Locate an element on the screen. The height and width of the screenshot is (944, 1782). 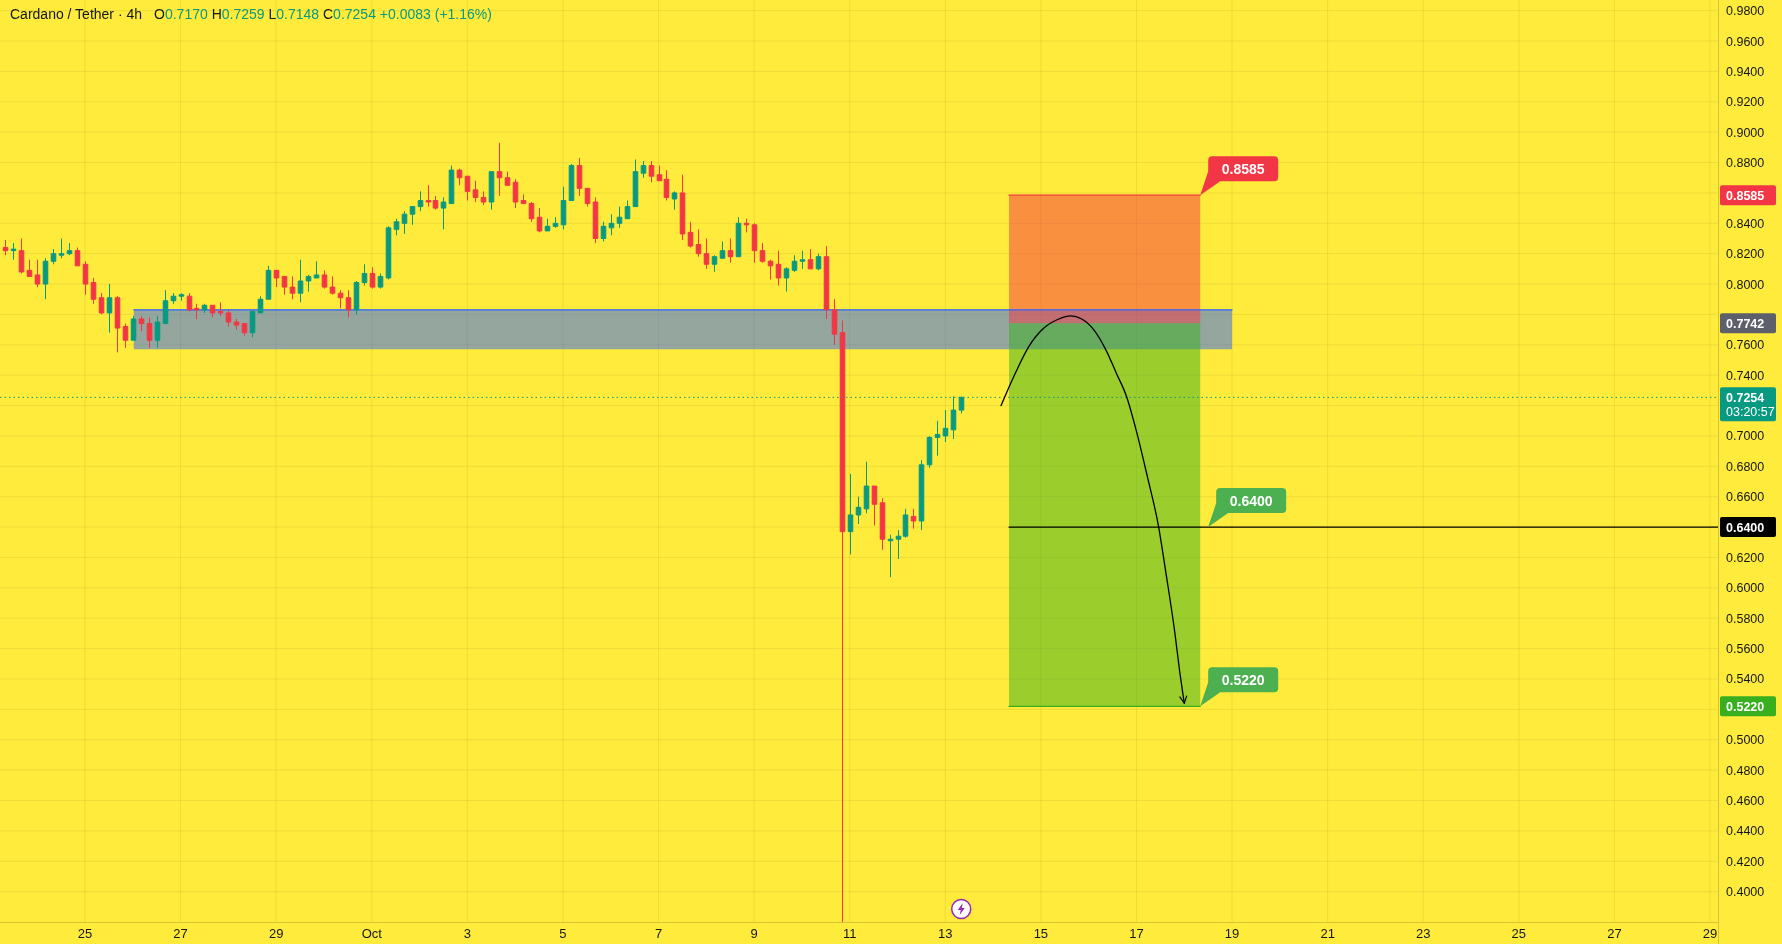
y-tick-label: 0.4200 is located at coordinates (1745, 861).